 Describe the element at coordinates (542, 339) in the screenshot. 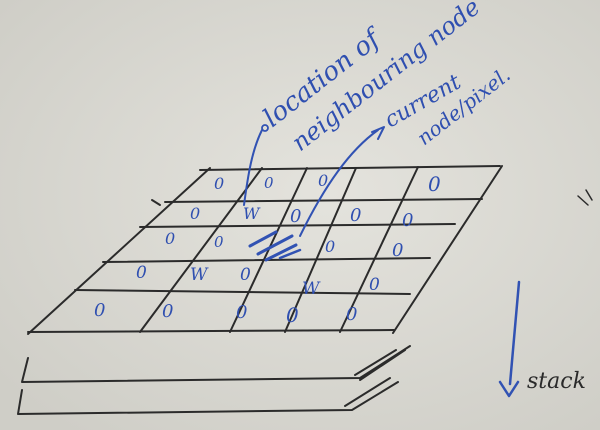

I see `stack-indicator: stack` at that location.